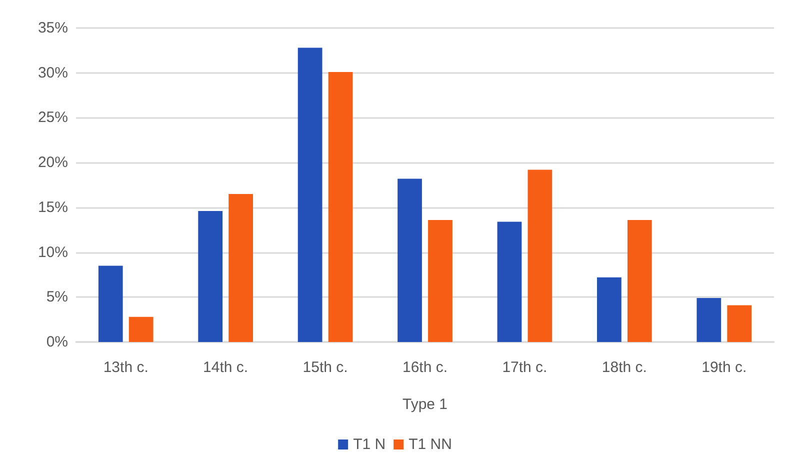 The image size is (790, 470). What do you see at coordinates (525, 367) in the screenshot?
I see `x-tick-label: 17th c.` at bounding box center [525, 367].